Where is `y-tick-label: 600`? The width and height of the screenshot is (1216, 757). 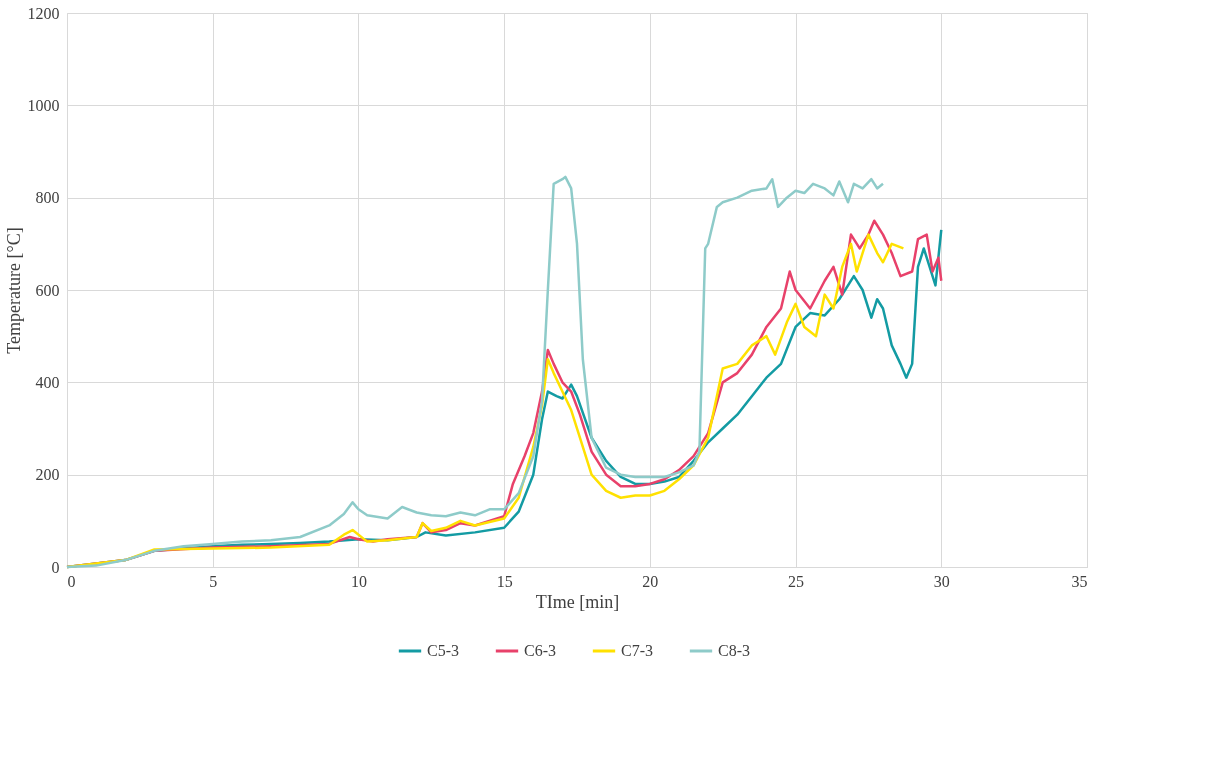
y-tick-label: 600 is located at coordinates (47, 290).